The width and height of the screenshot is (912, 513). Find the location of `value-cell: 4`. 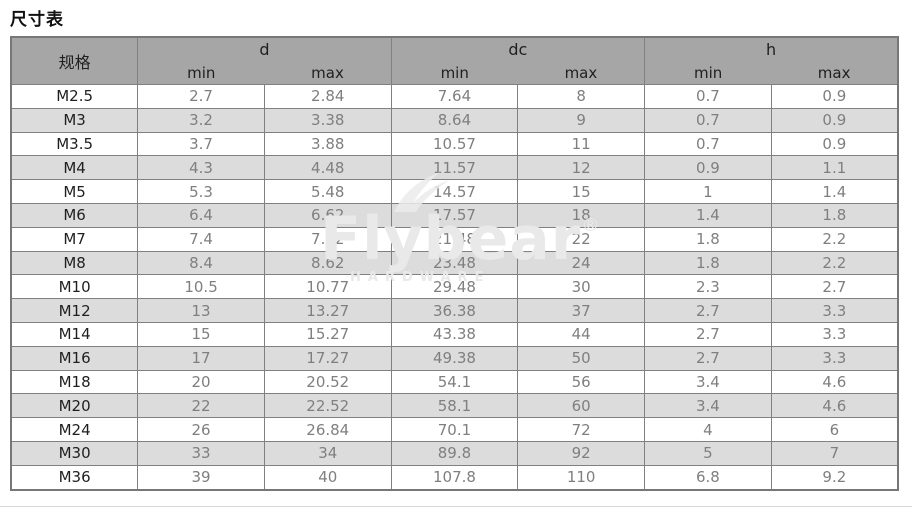

value-cell: 4 is located at coordinates (708, 429).